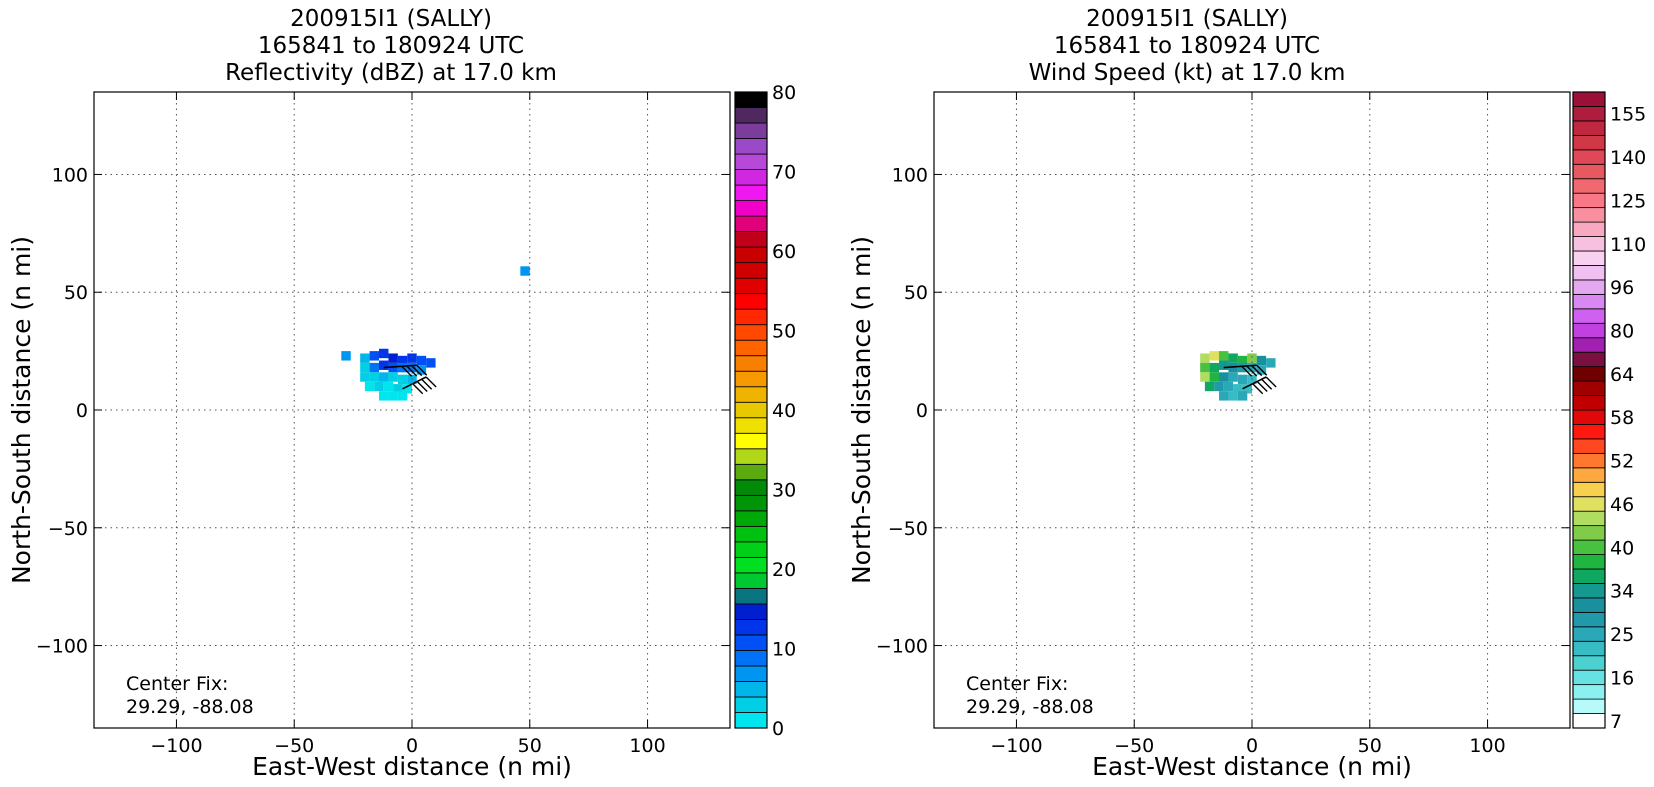 Image resolution: width=1654 pixels, height=787 pixels. Describe the element at coordinates (1628, 115) in the screenshot. I see `colorbar-tick-label: 155` at that location.